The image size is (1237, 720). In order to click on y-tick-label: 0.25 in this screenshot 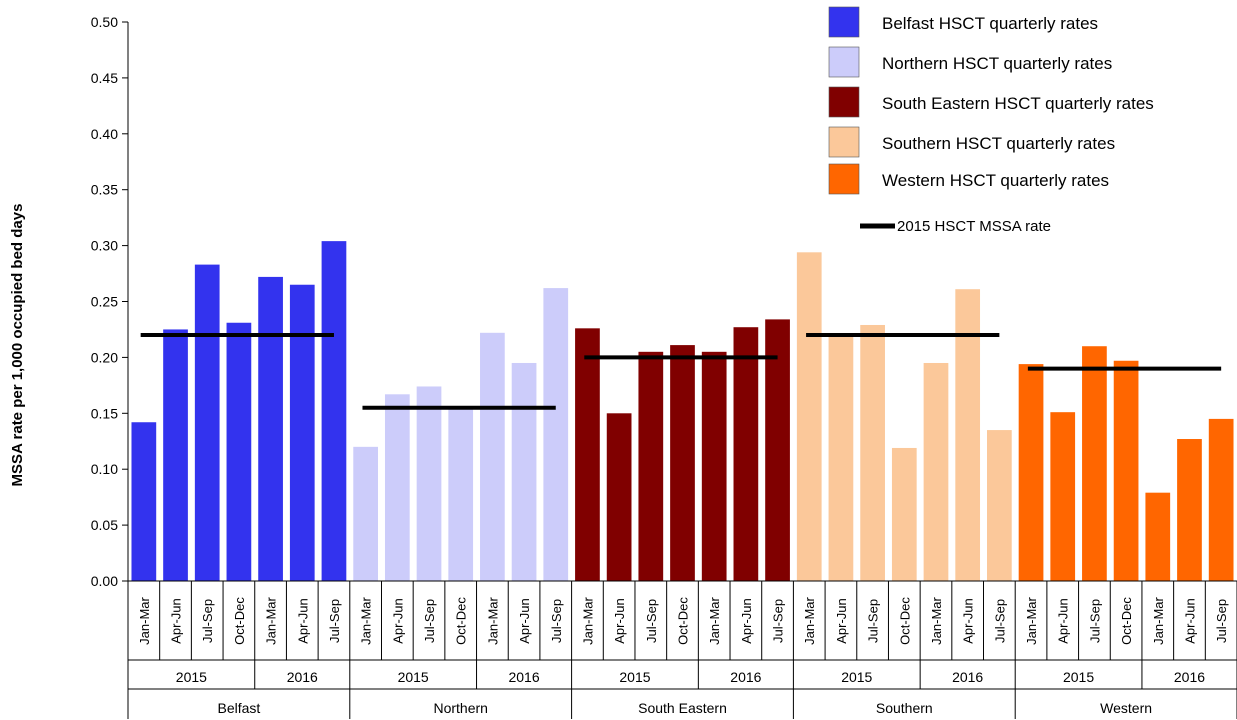, I will do `click(104, 302)`.